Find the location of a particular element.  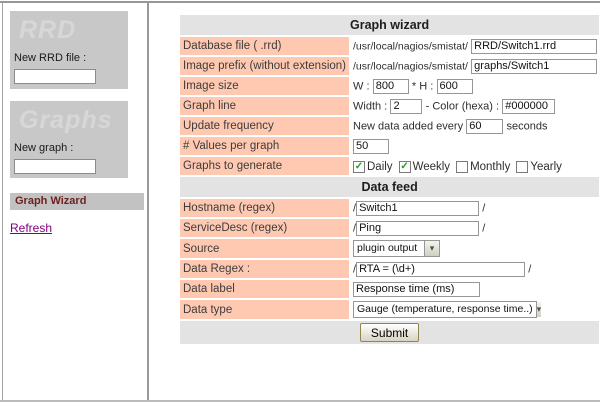

servicedesc-regex-close-slash: / is located at coordinates (484, 228).